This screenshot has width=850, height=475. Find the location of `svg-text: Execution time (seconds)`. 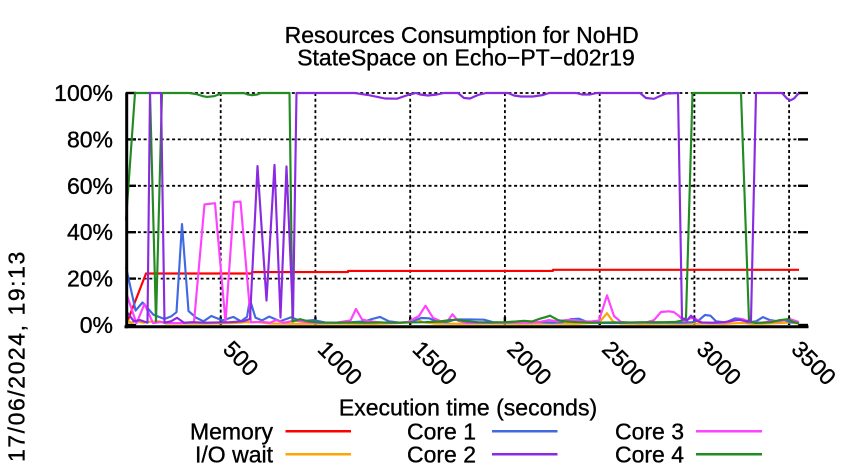

svg-text: Execution time (seconds) is located at coordinates (468, 408).